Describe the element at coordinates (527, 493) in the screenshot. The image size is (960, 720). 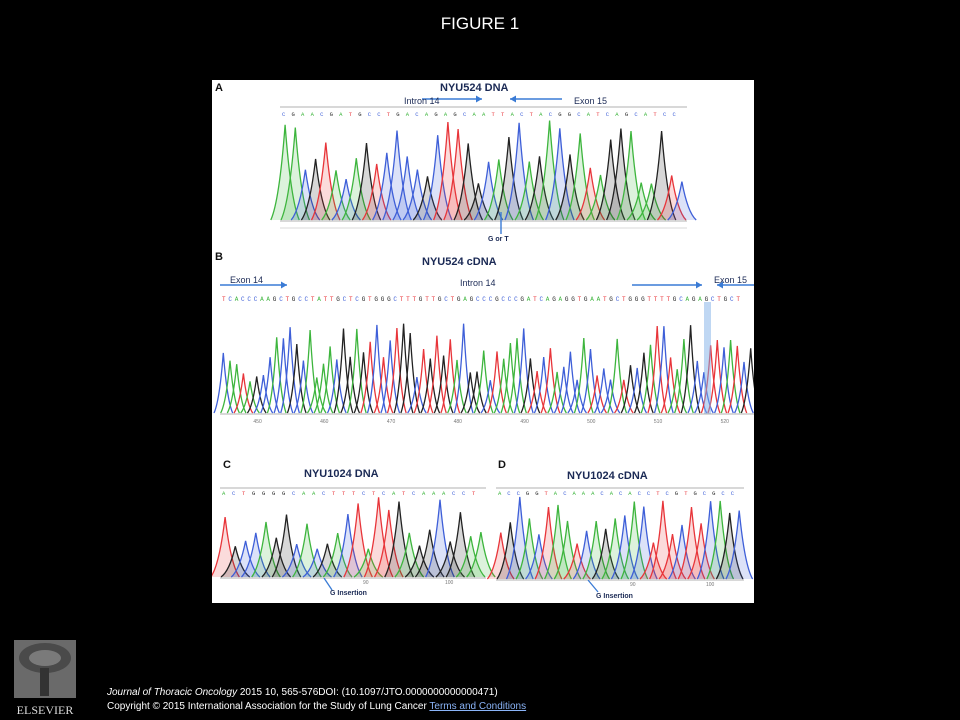
I see `panel-d-base-call: G` at that location.